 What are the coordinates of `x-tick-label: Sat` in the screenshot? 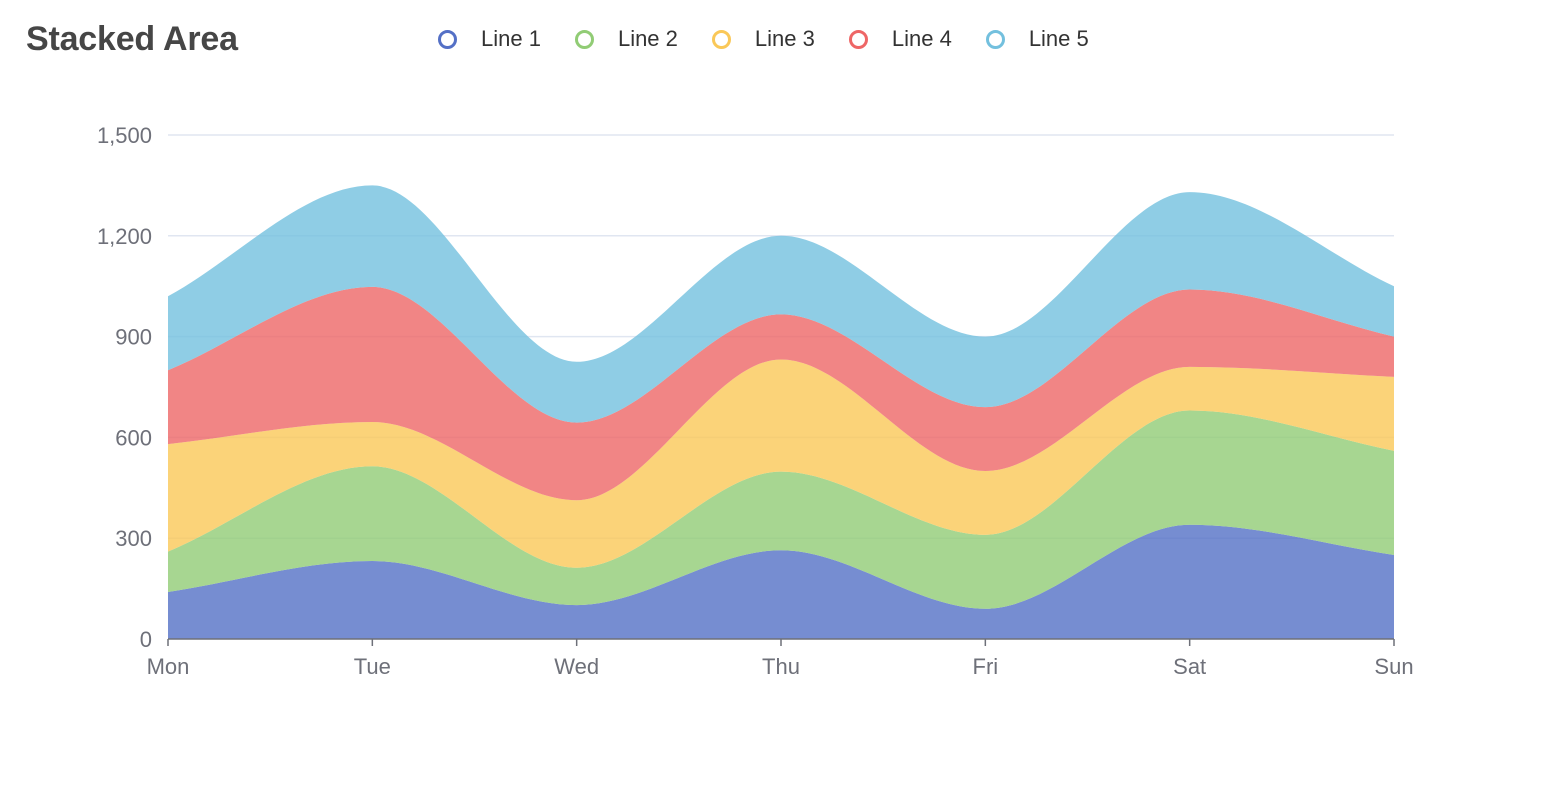 It's located at (1189, 666).